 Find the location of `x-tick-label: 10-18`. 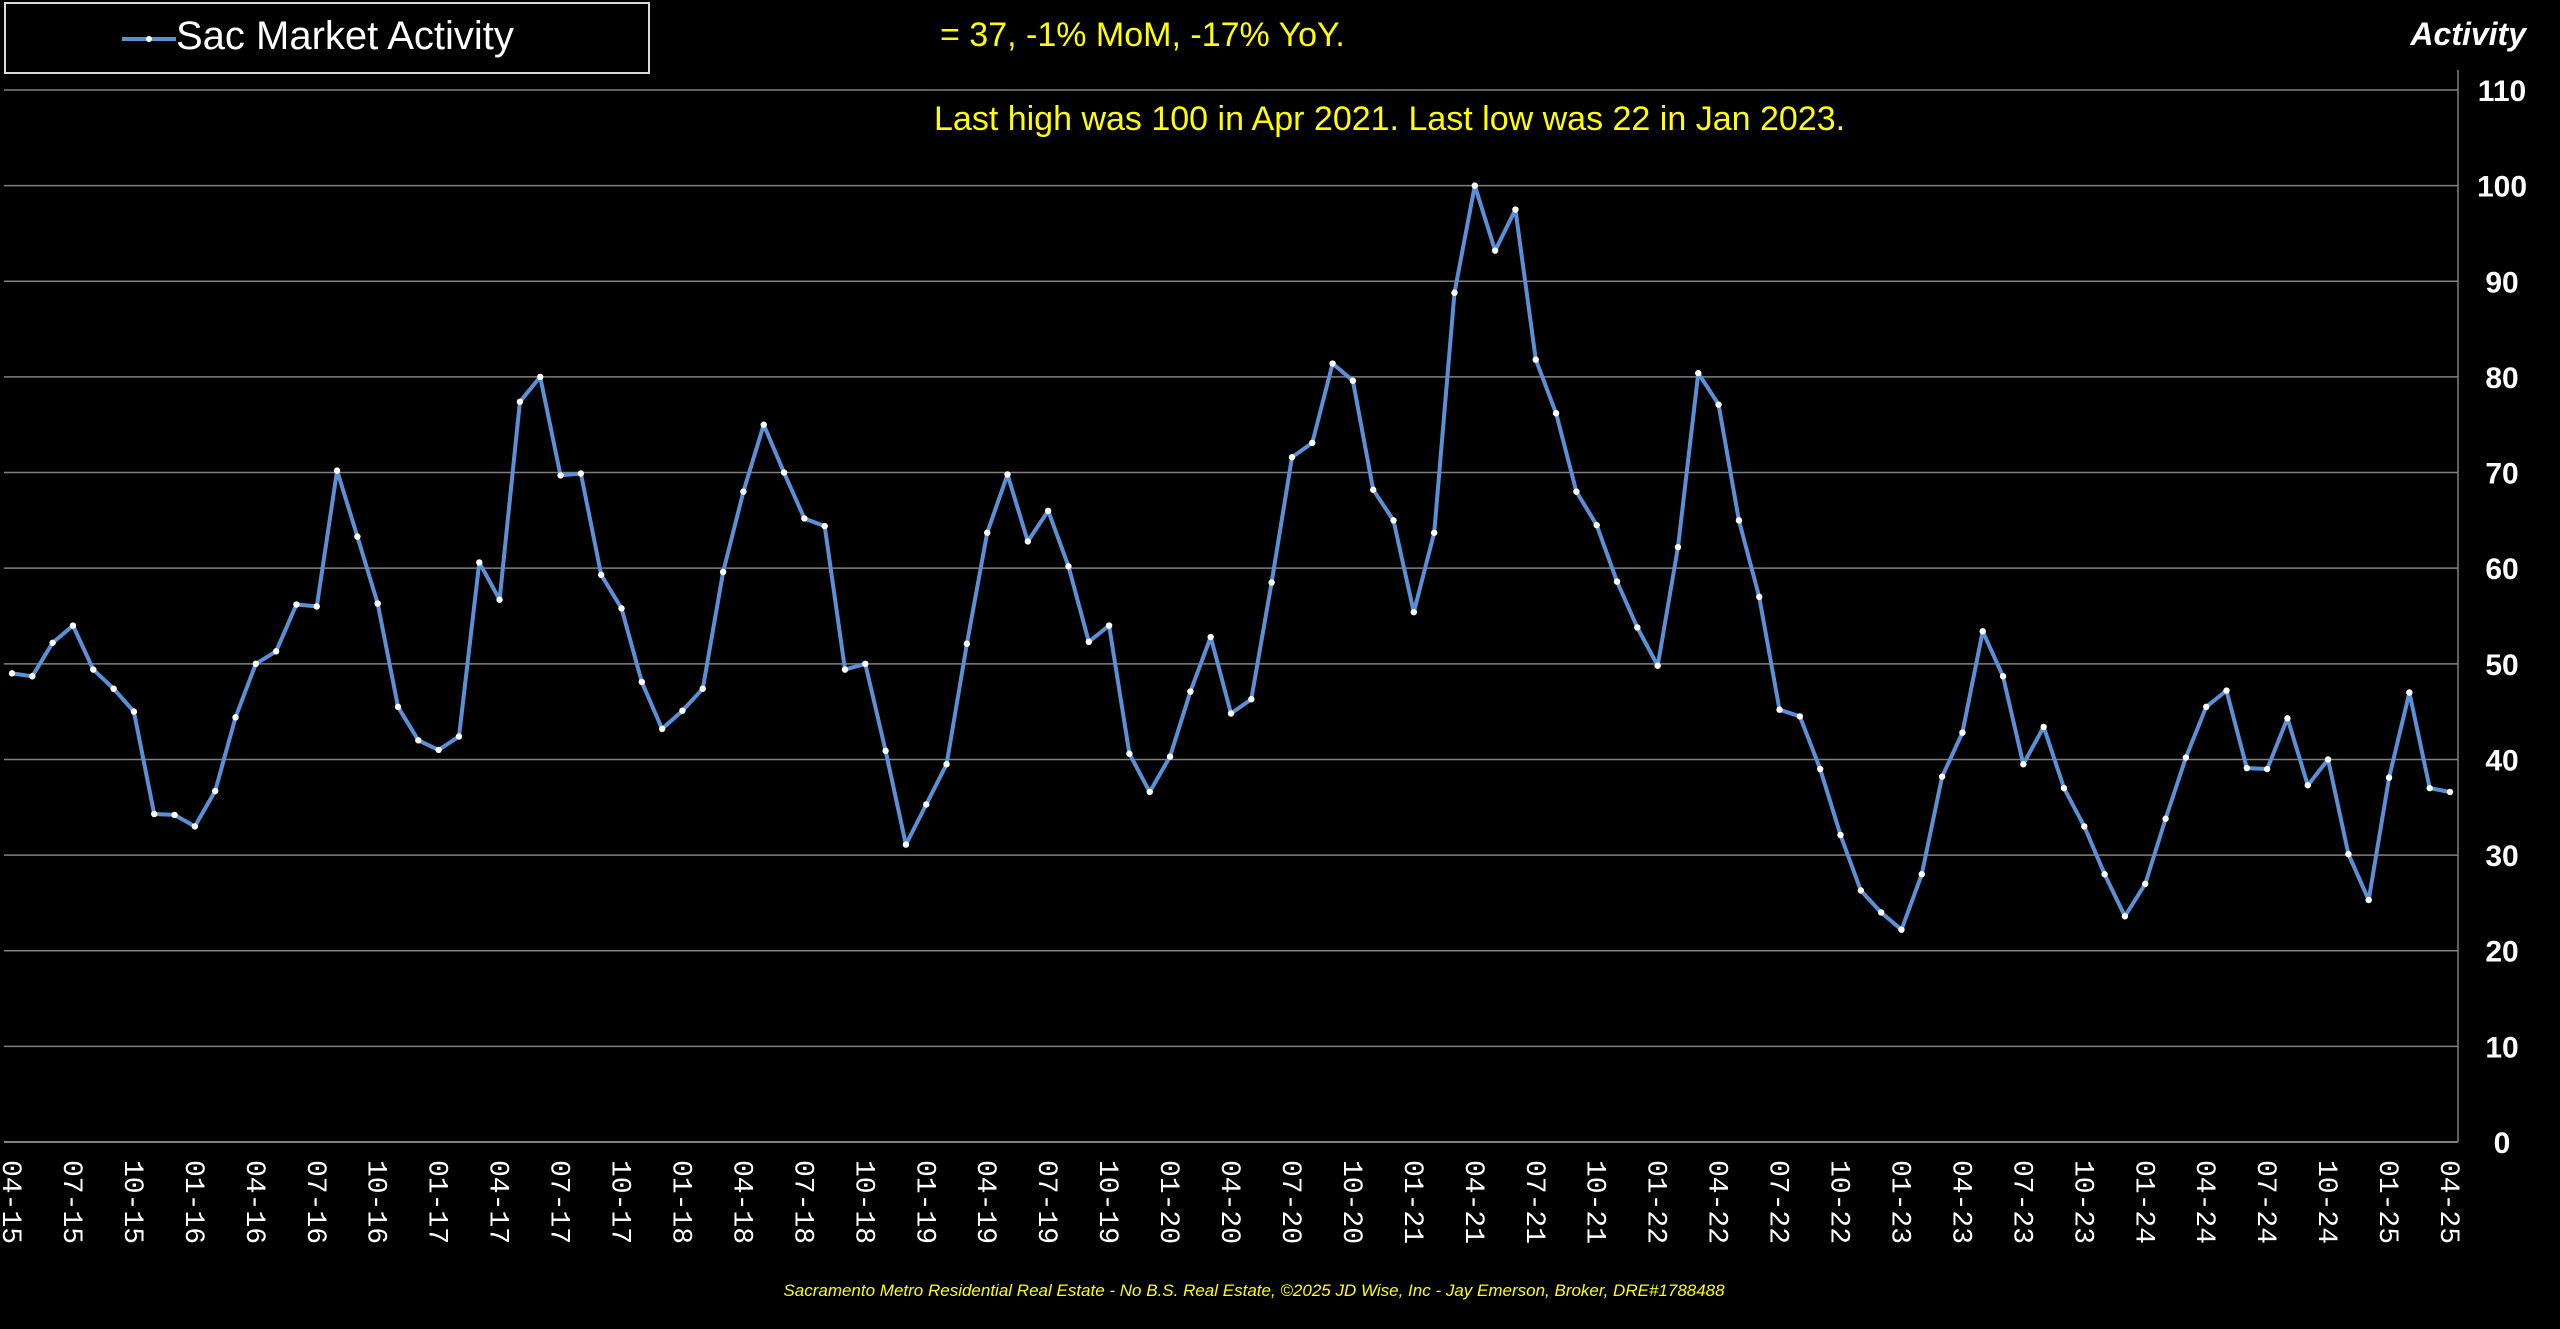

x-tick-label: 10-18 is located at coordinates (862, 1202).